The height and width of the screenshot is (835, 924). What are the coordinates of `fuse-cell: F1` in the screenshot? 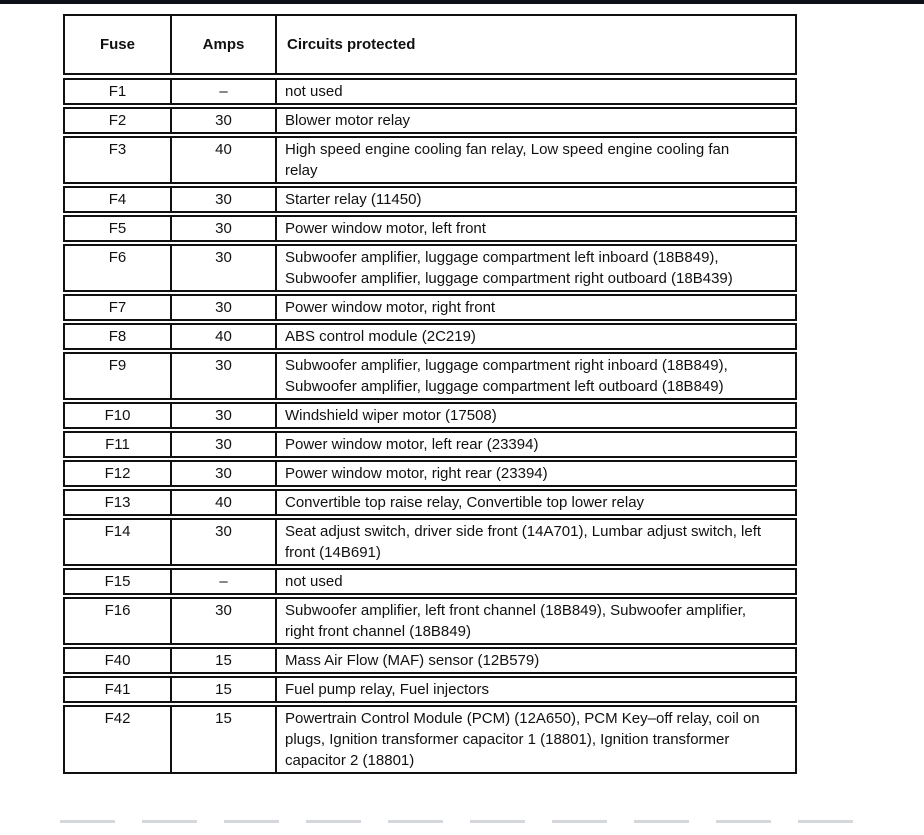 It's located at (117, 91).